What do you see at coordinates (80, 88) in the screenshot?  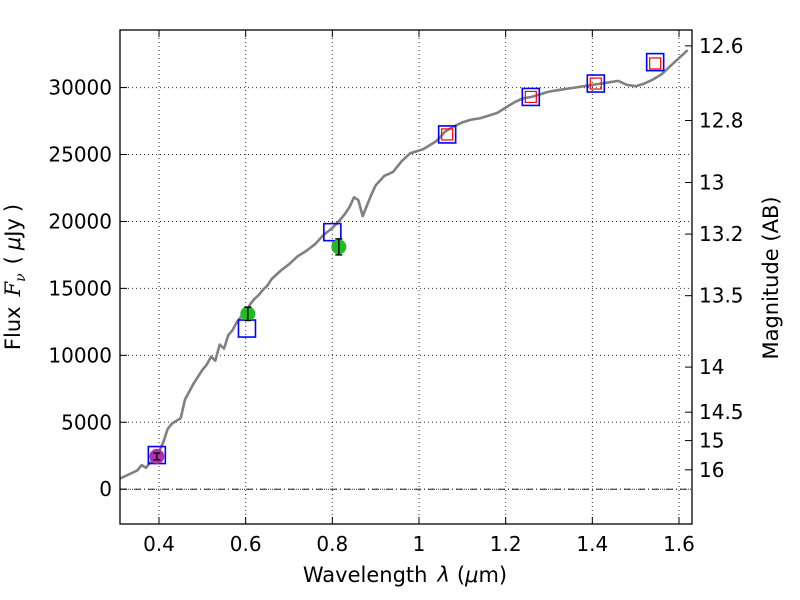 I see `y-tick-label: 30000` at bounding box center [80, 88].